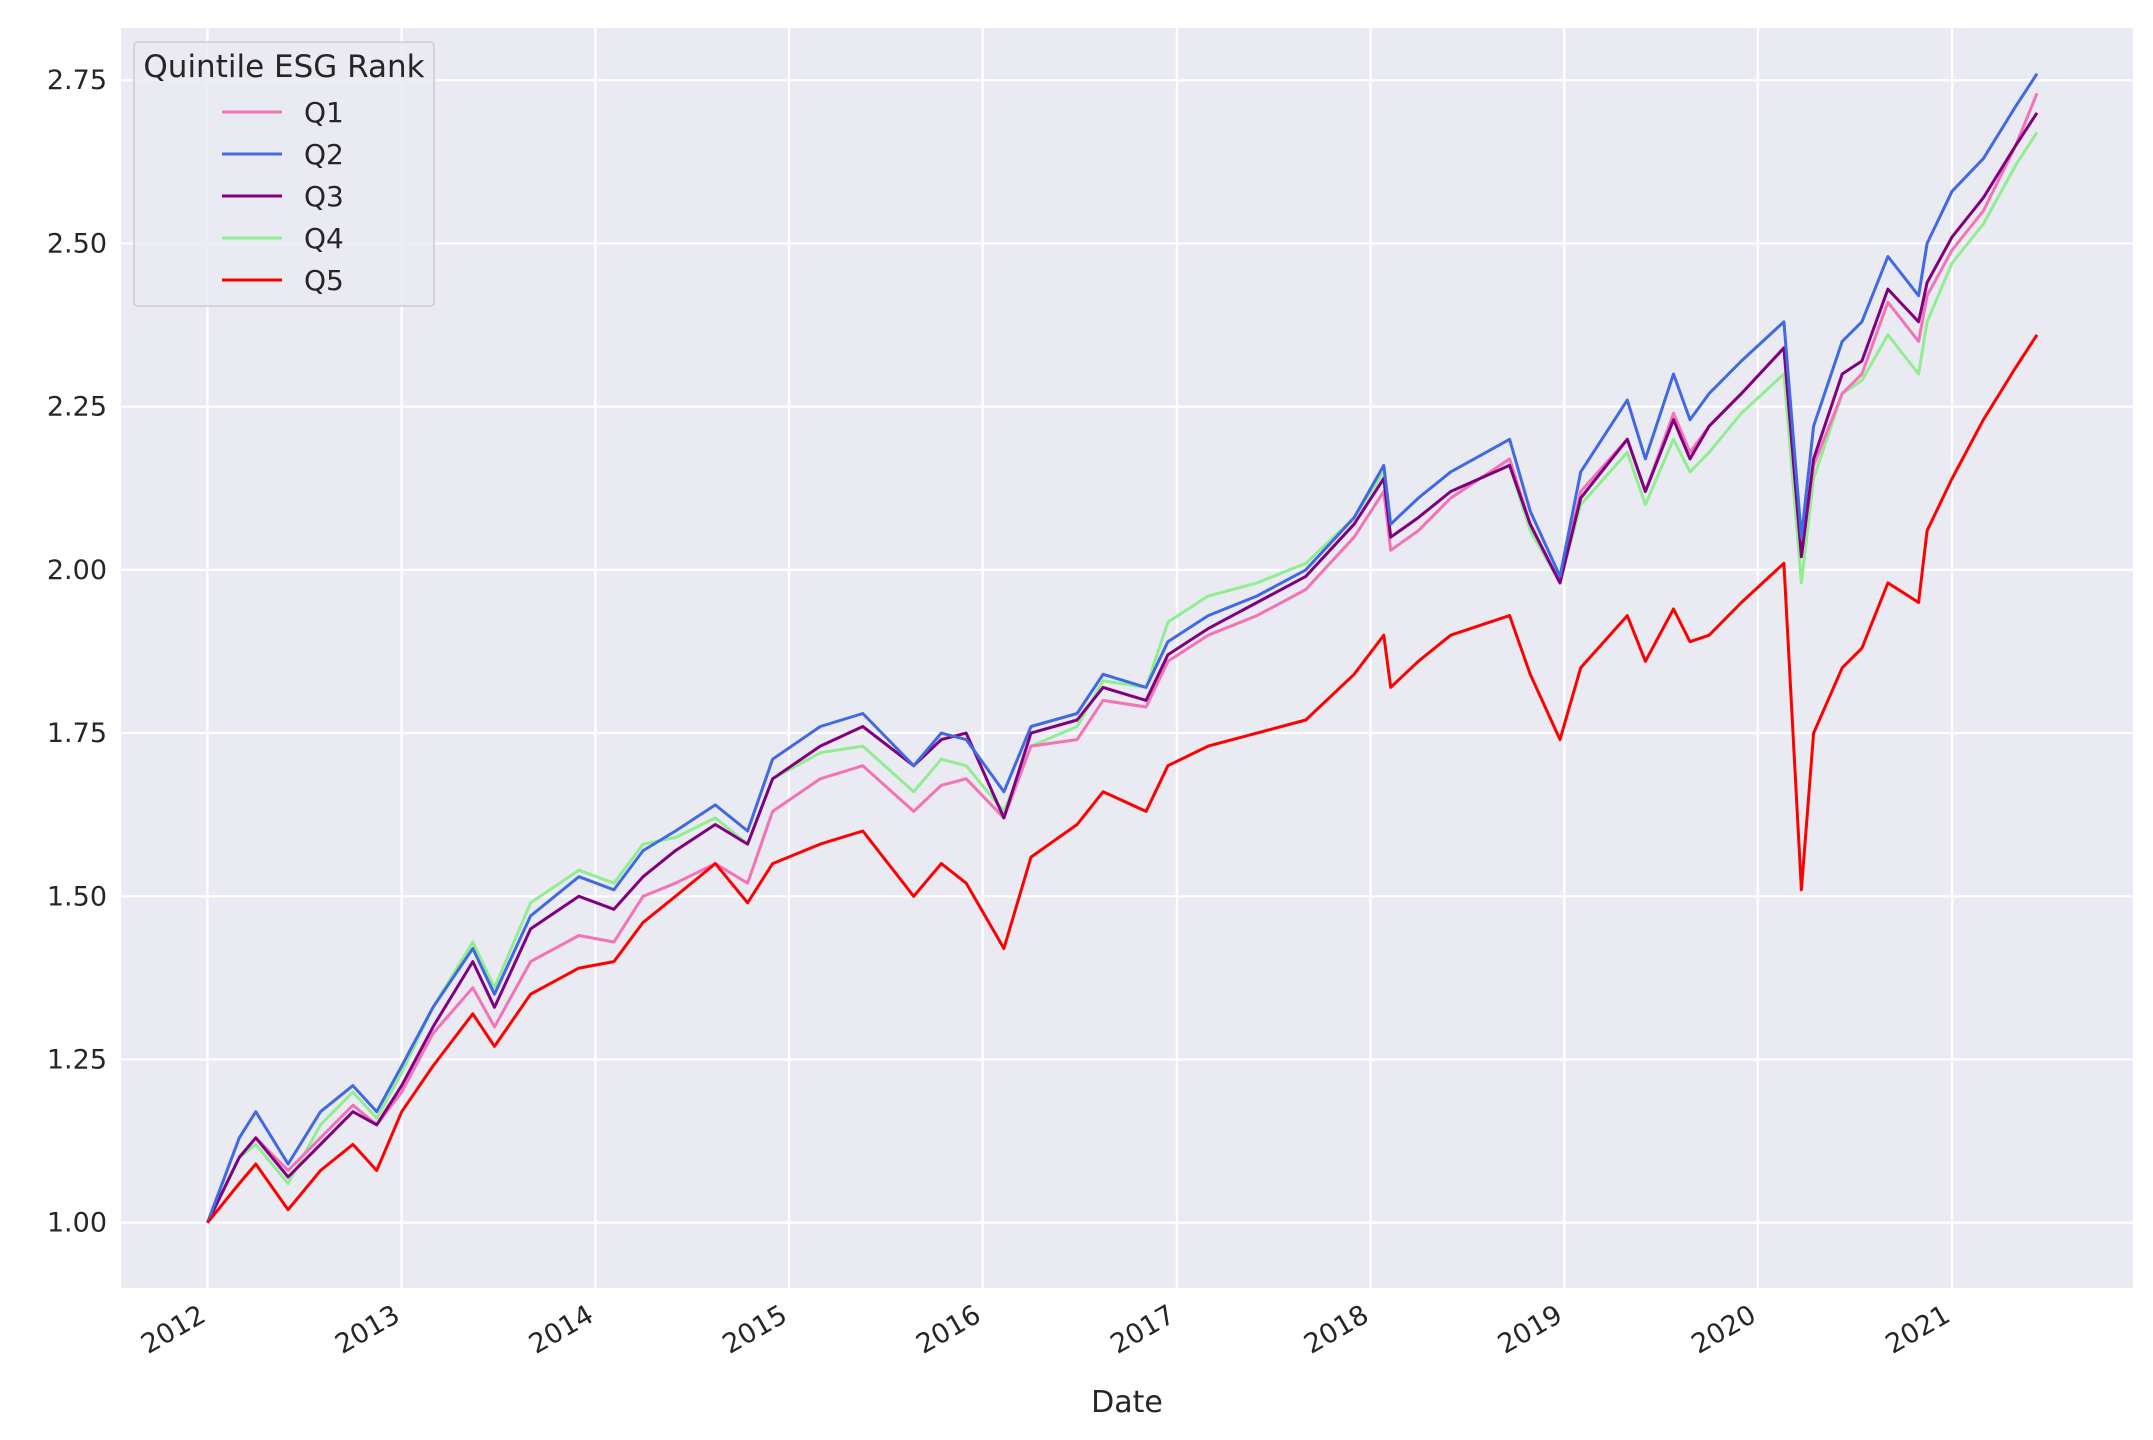 This screenshot has height=1440, width=2153. What do you see at coordinates (367, 1329) in the screenshot?
I see `x-tick-label: 2013` at bounding box center [367, 1329].